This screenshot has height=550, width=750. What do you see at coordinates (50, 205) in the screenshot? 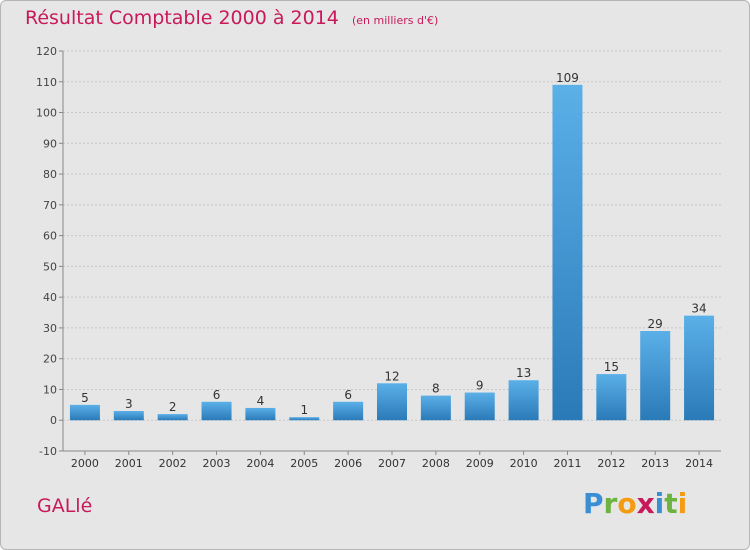
I see `y-tick-label: 70` at bounding box center [50, 205].